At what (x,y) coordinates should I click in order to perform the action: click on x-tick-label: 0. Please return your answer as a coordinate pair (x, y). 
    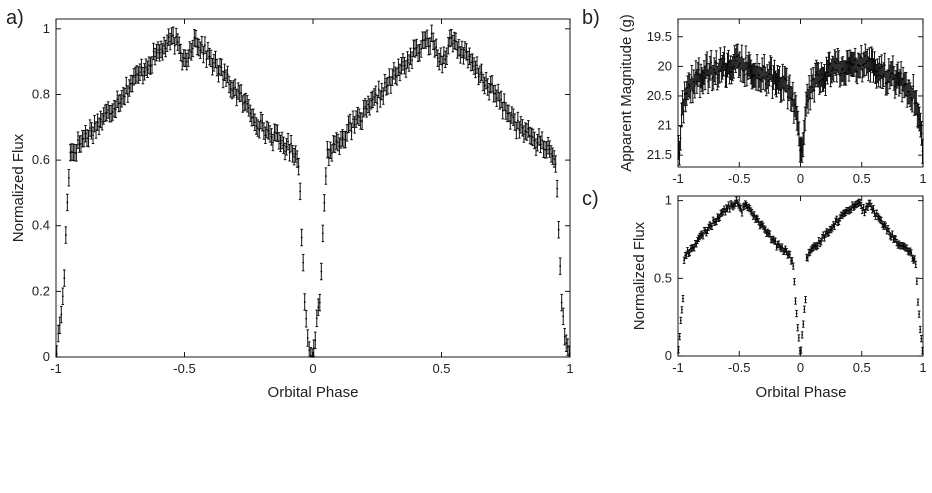
    Looking at the image, I should click on (800, 367).